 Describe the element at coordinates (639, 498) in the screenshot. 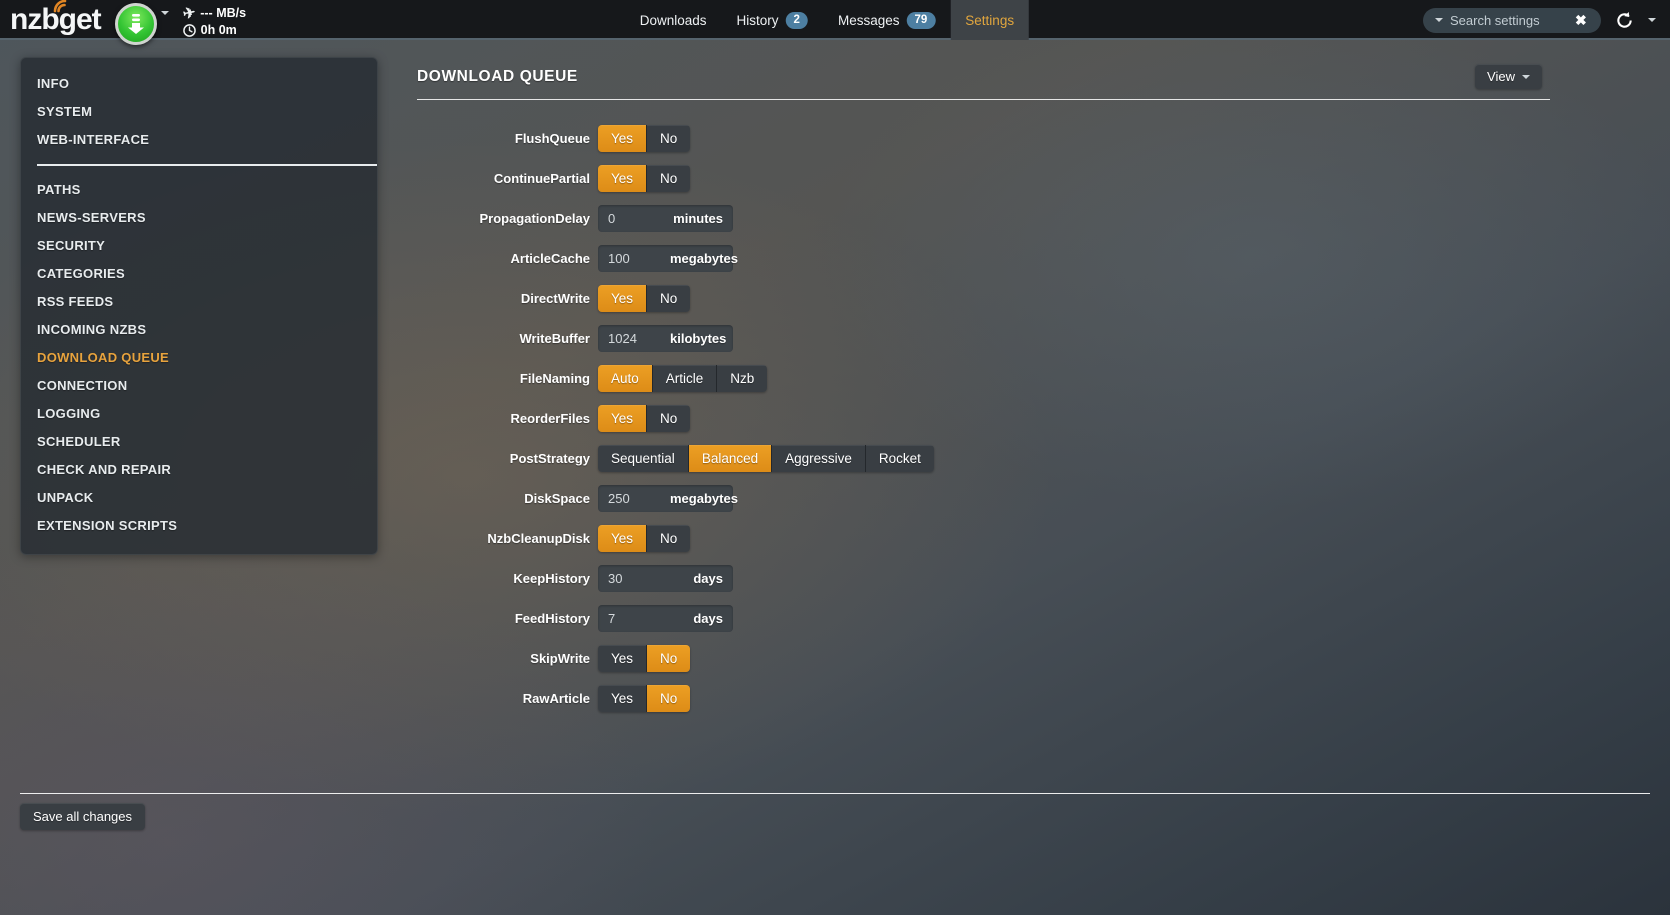

I see `diskspace-input` at that location.